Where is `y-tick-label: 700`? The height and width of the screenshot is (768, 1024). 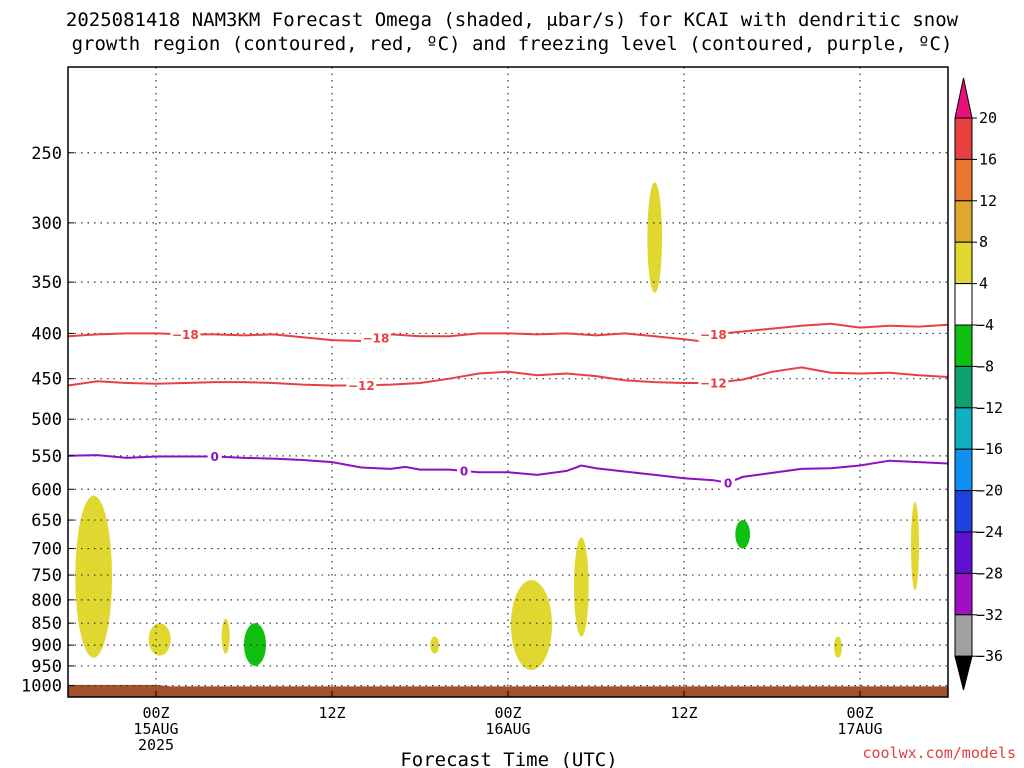 y-tick-label: 700 is located at coordinates (46, 550).